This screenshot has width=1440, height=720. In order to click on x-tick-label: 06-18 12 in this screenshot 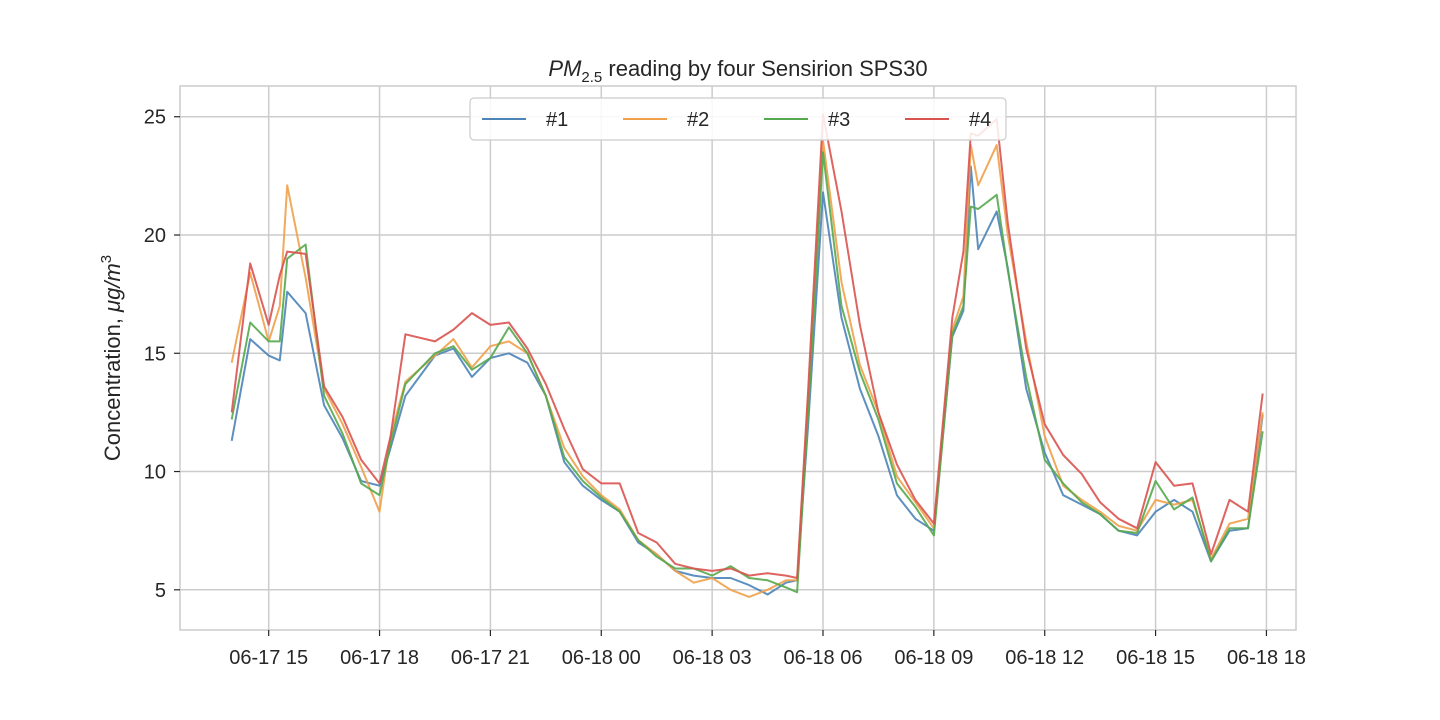, I will do `click(1044, 658)`.